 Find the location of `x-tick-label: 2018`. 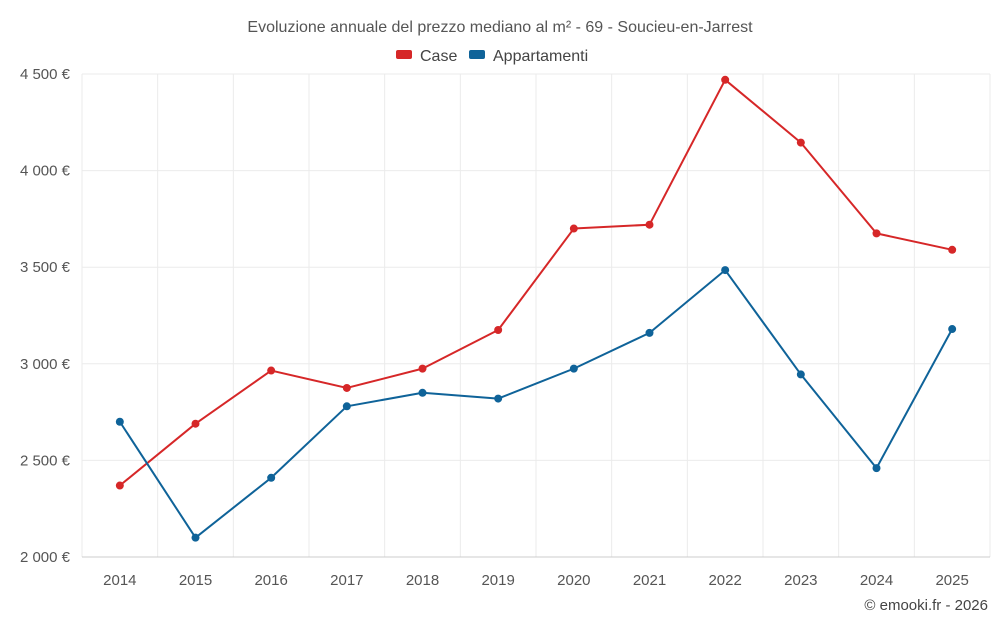

x-tick-label: 2018 is located at coordinates (422, 580).